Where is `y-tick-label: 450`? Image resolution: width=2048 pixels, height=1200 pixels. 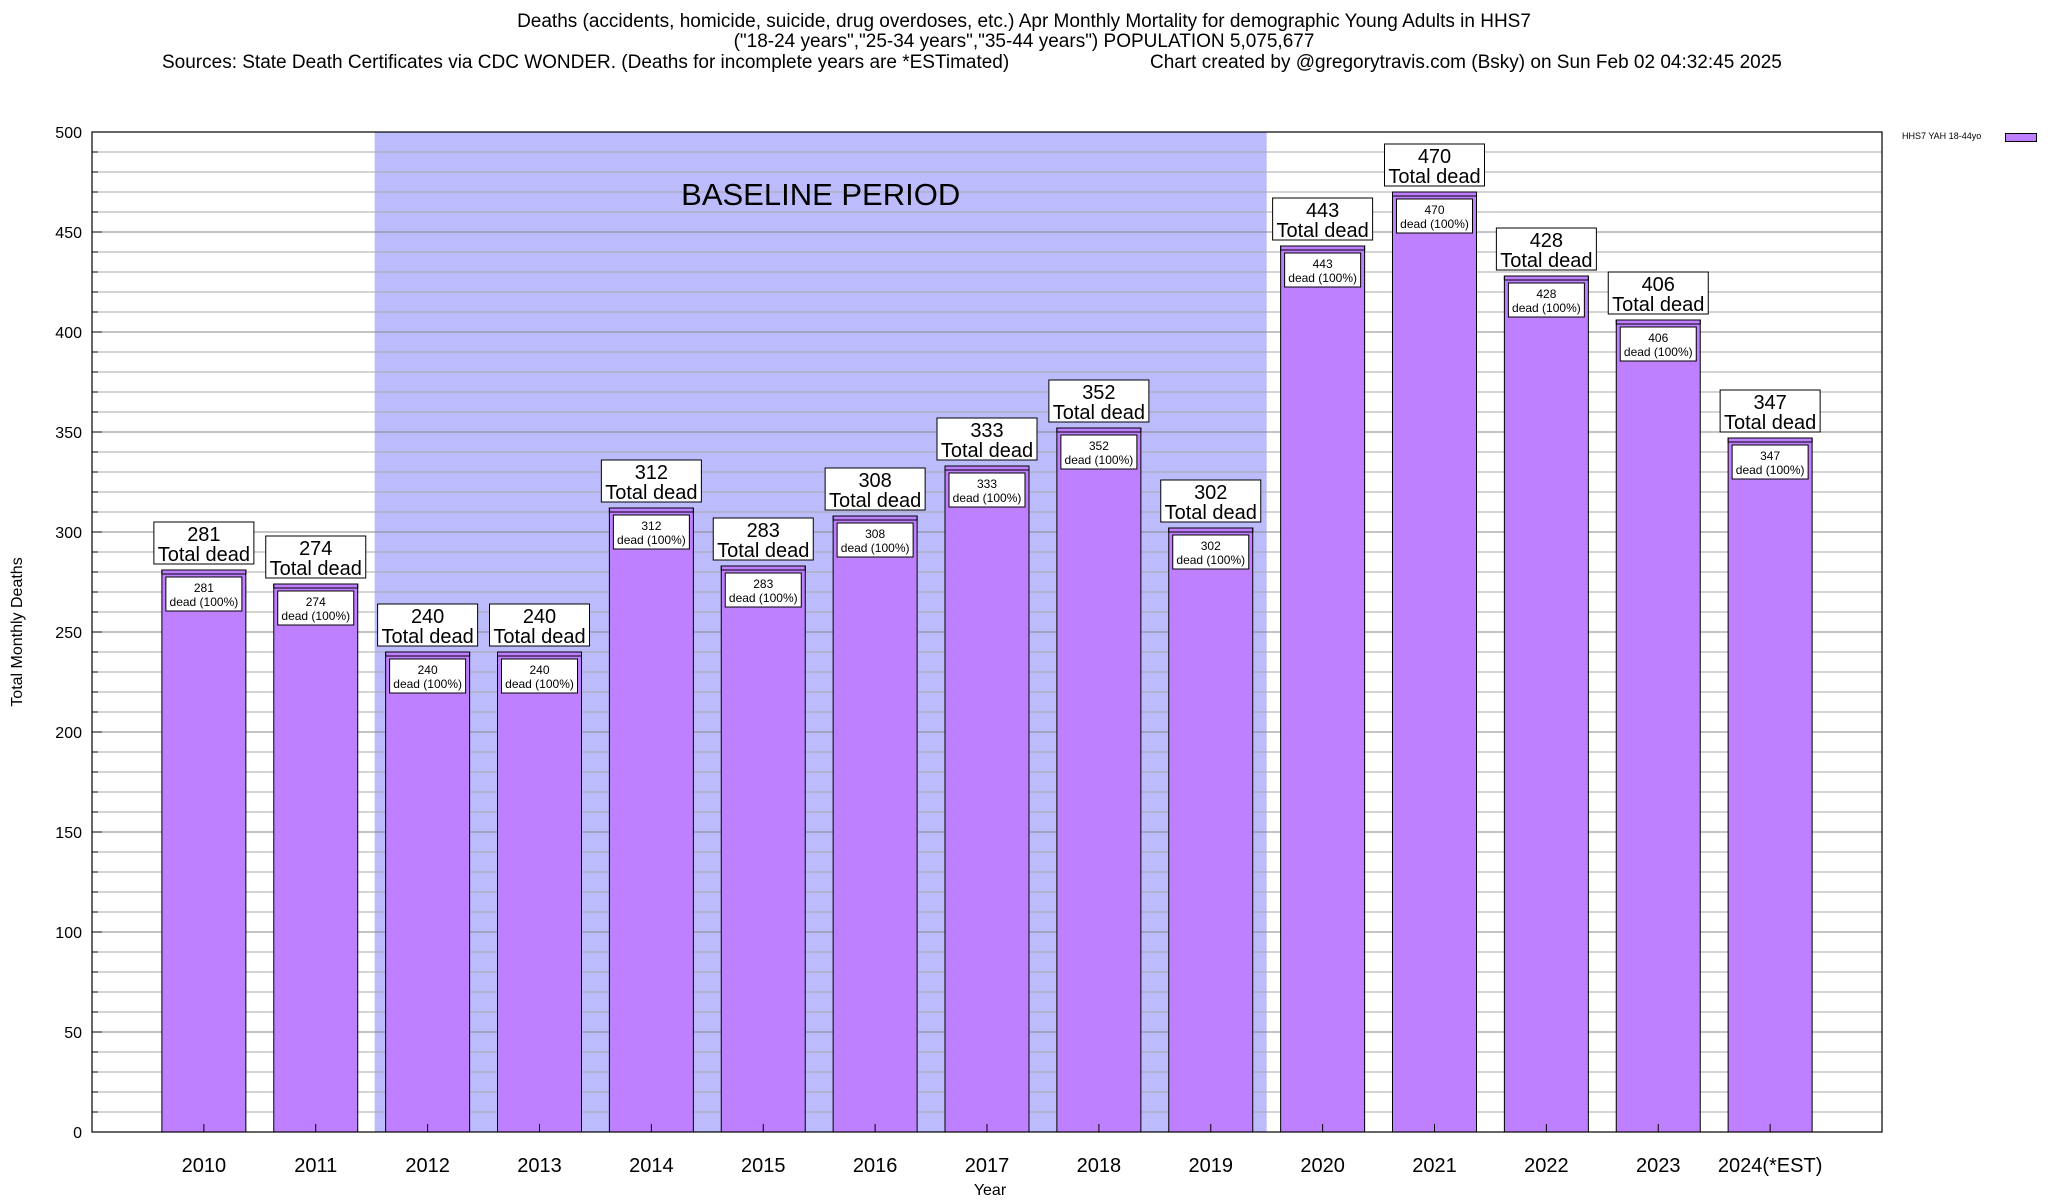
y-tick-label: 450 is located at coordinates (68, 233).